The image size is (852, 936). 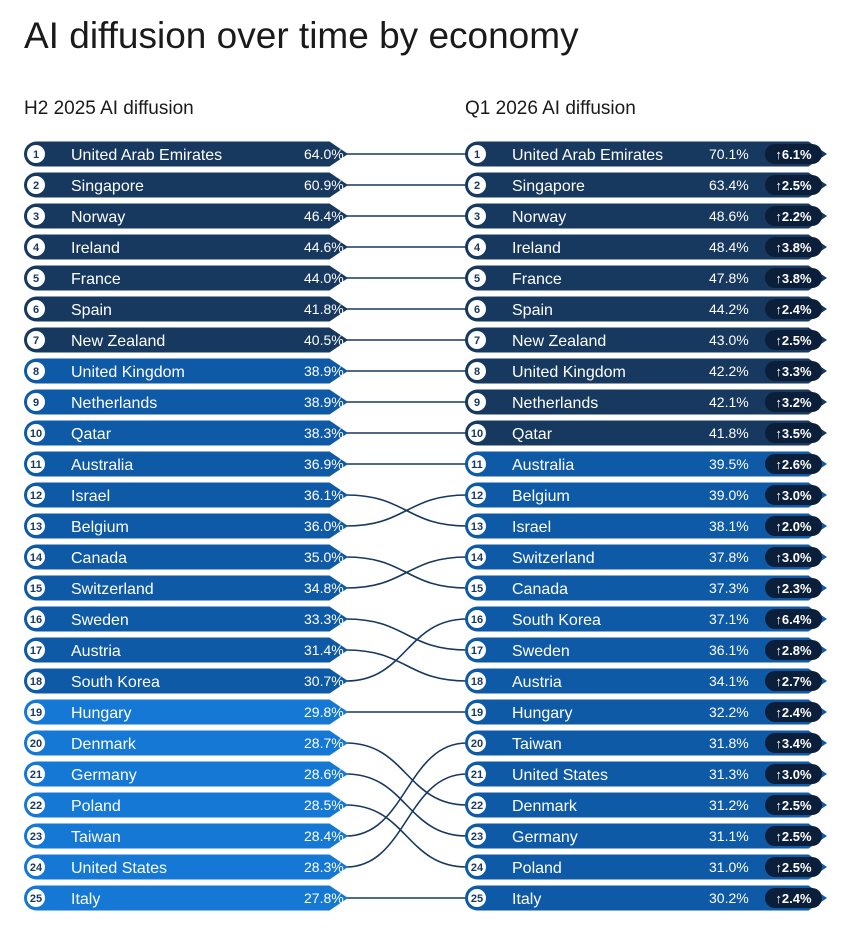 I want to click on left-row-spain: 6 Spain 41.8%, so click(x=185, y=309).